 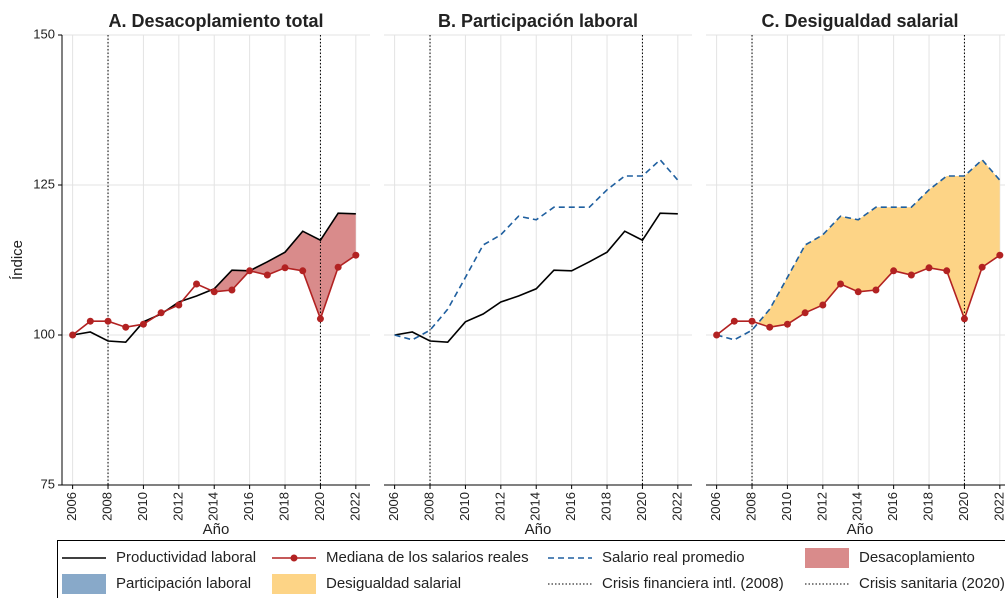 What do you see at coordinates (215, 21) in the screenshot?
I see `panel-title: A. Desacoplamiento total` at bounding box center [215, 21].